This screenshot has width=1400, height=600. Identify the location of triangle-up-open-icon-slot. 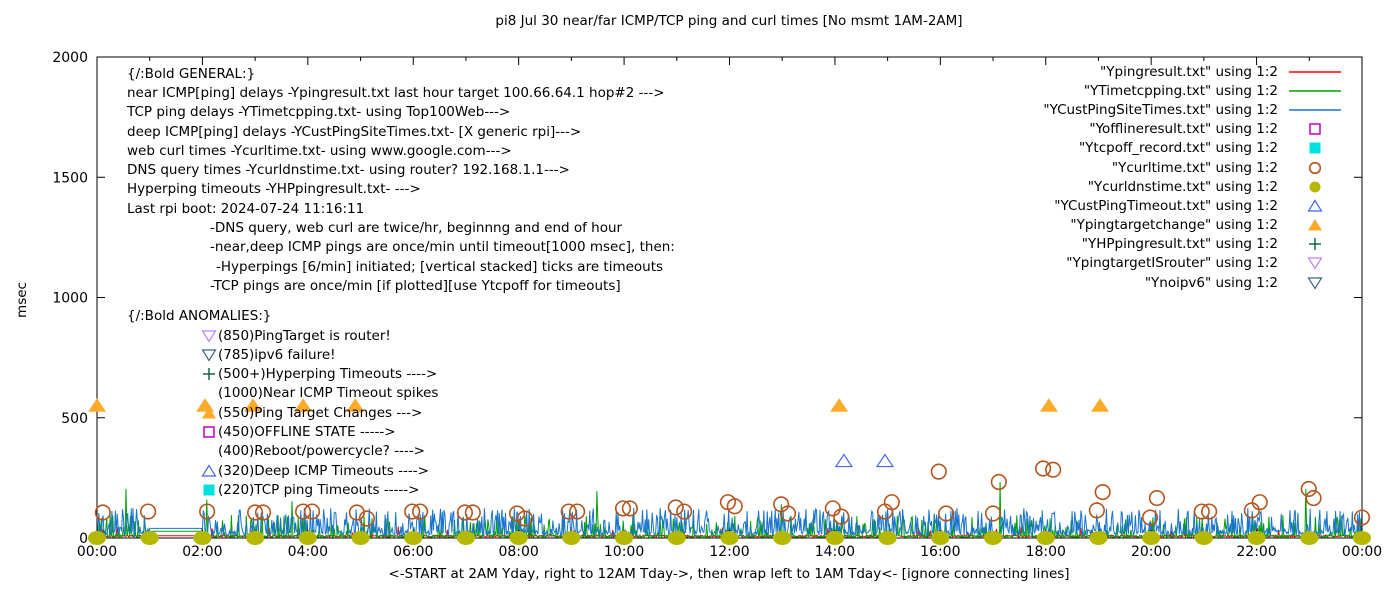
(209, 470).